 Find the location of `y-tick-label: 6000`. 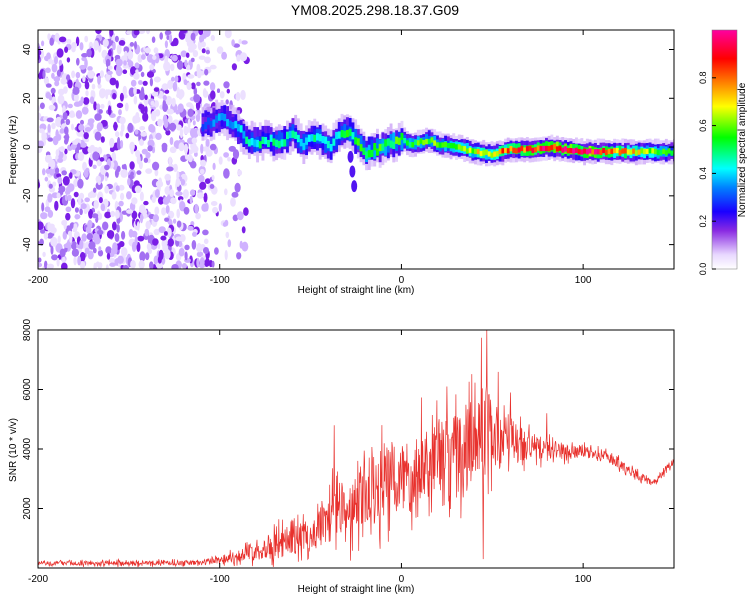

y-tick-label: 6000 is located at coordinates (27, 389).